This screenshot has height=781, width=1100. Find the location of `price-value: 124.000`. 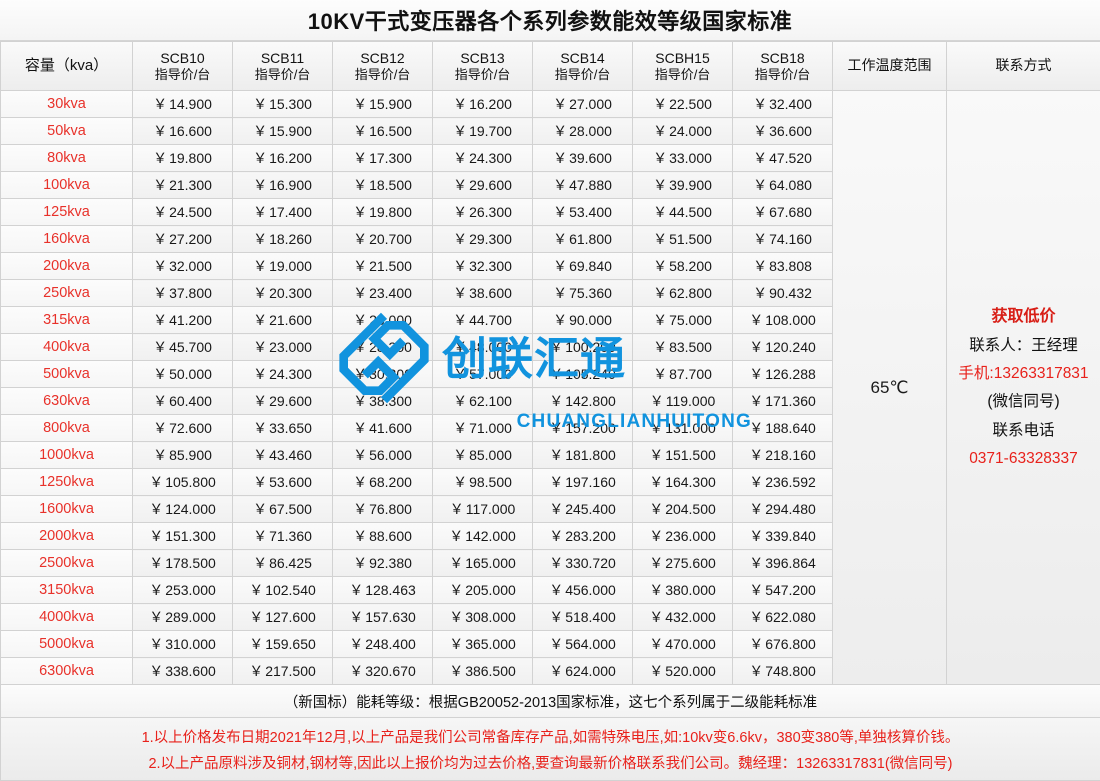

price-value: 124.000 is located at coordinates (190, 509).